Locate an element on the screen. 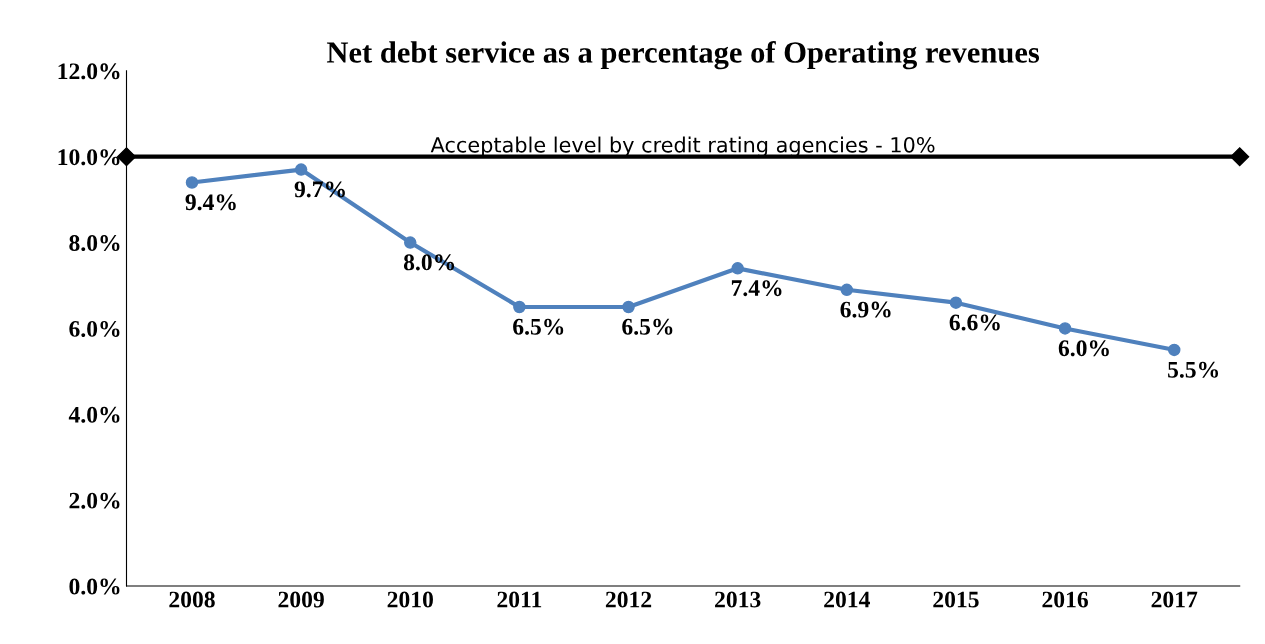  x-tick-label: 2009 is located at coordinates (301, 599).